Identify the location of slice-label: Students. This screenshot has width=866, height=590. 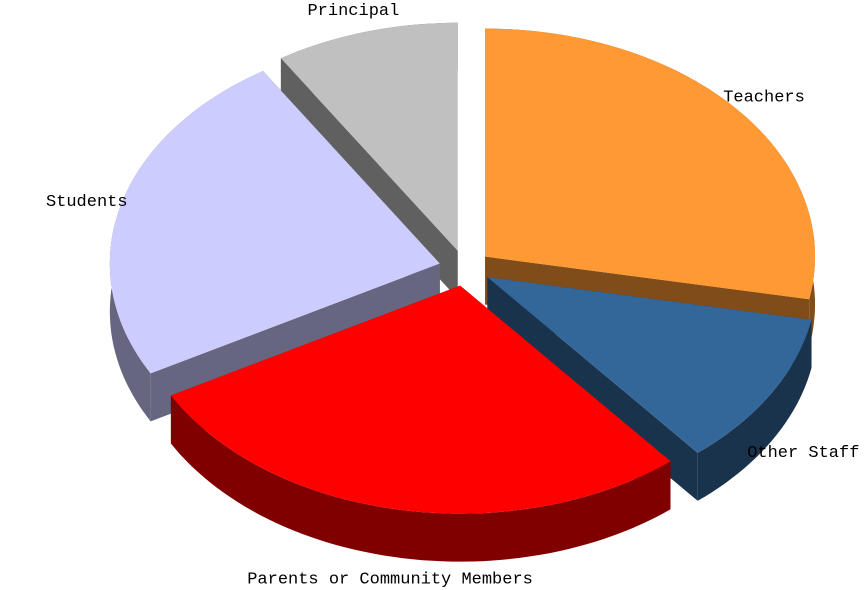
(87, 202).